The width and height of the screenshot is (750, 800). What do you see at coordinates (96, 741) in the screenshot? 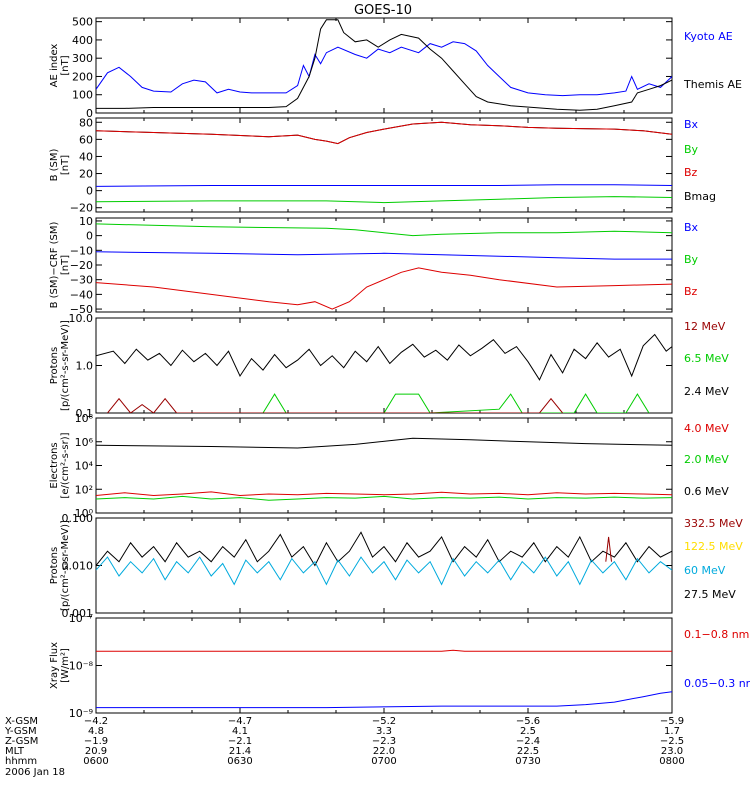
I see `xaxis-value: −1.9` at bounding box center [96, 741].